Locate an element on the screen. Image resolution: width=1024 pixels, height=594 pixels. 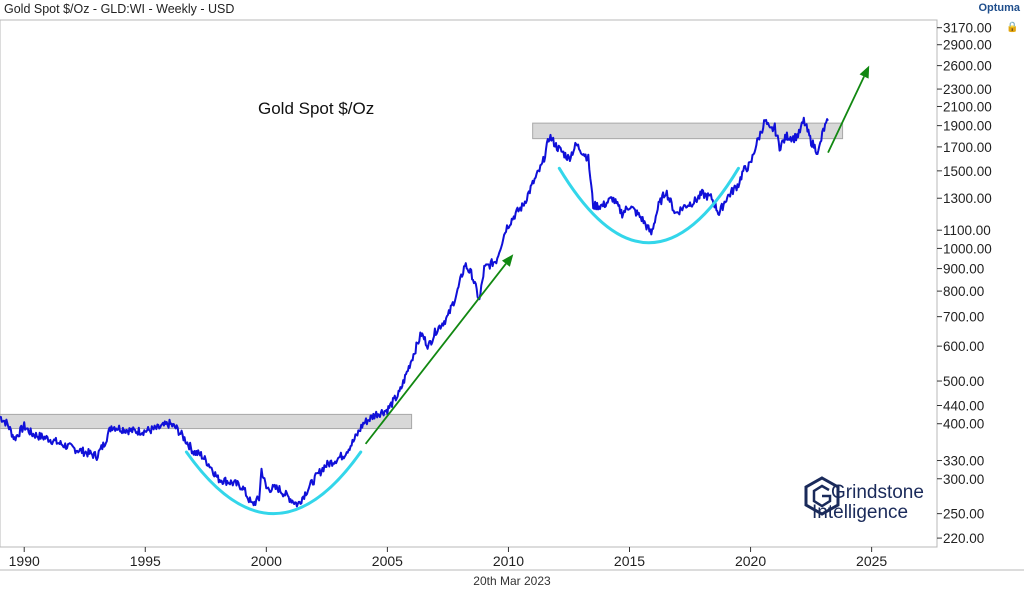
y-tick-label: 400.00 is located at coordinates (963, 424).